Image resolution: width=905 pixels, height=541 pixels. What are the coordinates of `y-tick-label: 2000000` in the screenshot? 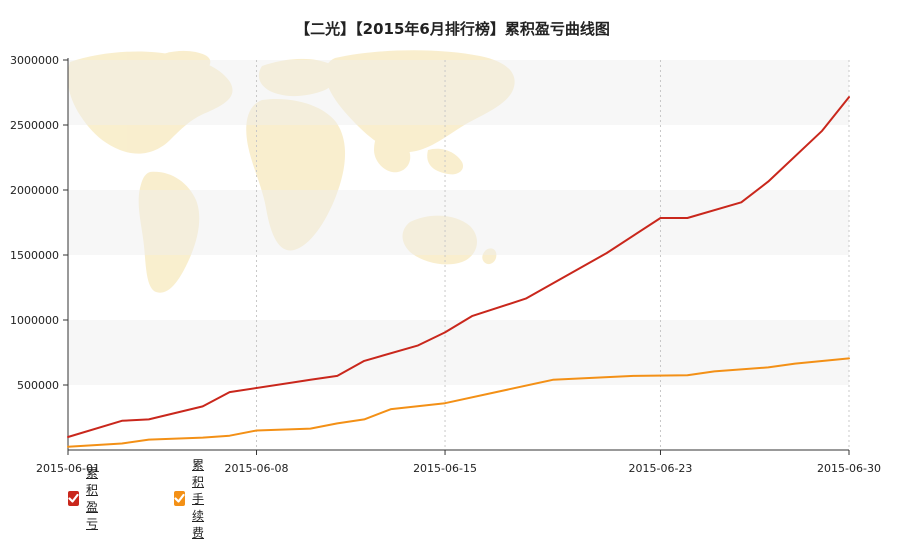 It's located at (34, 190).